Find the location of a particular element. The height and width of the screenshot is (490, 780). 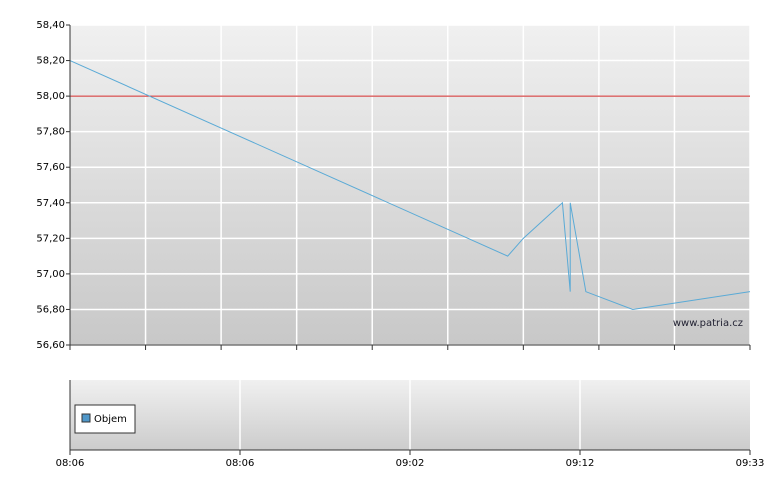

y-tick-label: 57,60 is located at coordinates (50, 167).